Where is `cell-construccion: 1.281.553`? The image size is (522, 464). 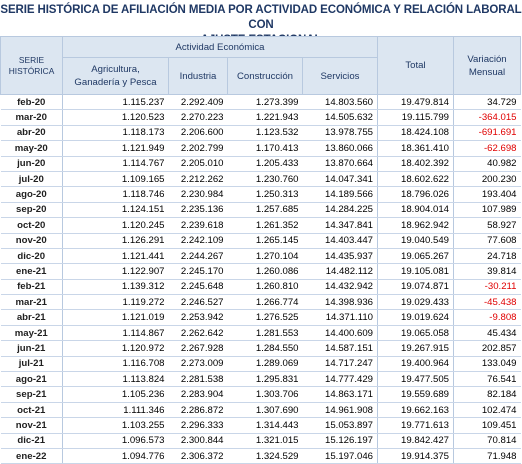
cell-construccion: 1.281.553 is located at coordinates (265, 333).